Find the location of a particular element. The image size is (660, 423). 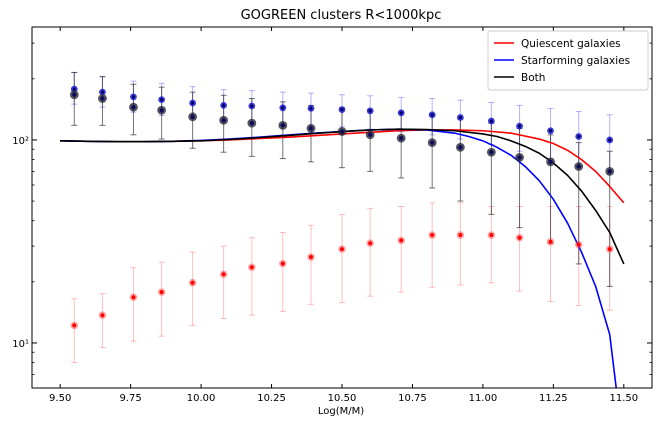

x-tick-label: 9.50 is located at coordinates (60, 398).